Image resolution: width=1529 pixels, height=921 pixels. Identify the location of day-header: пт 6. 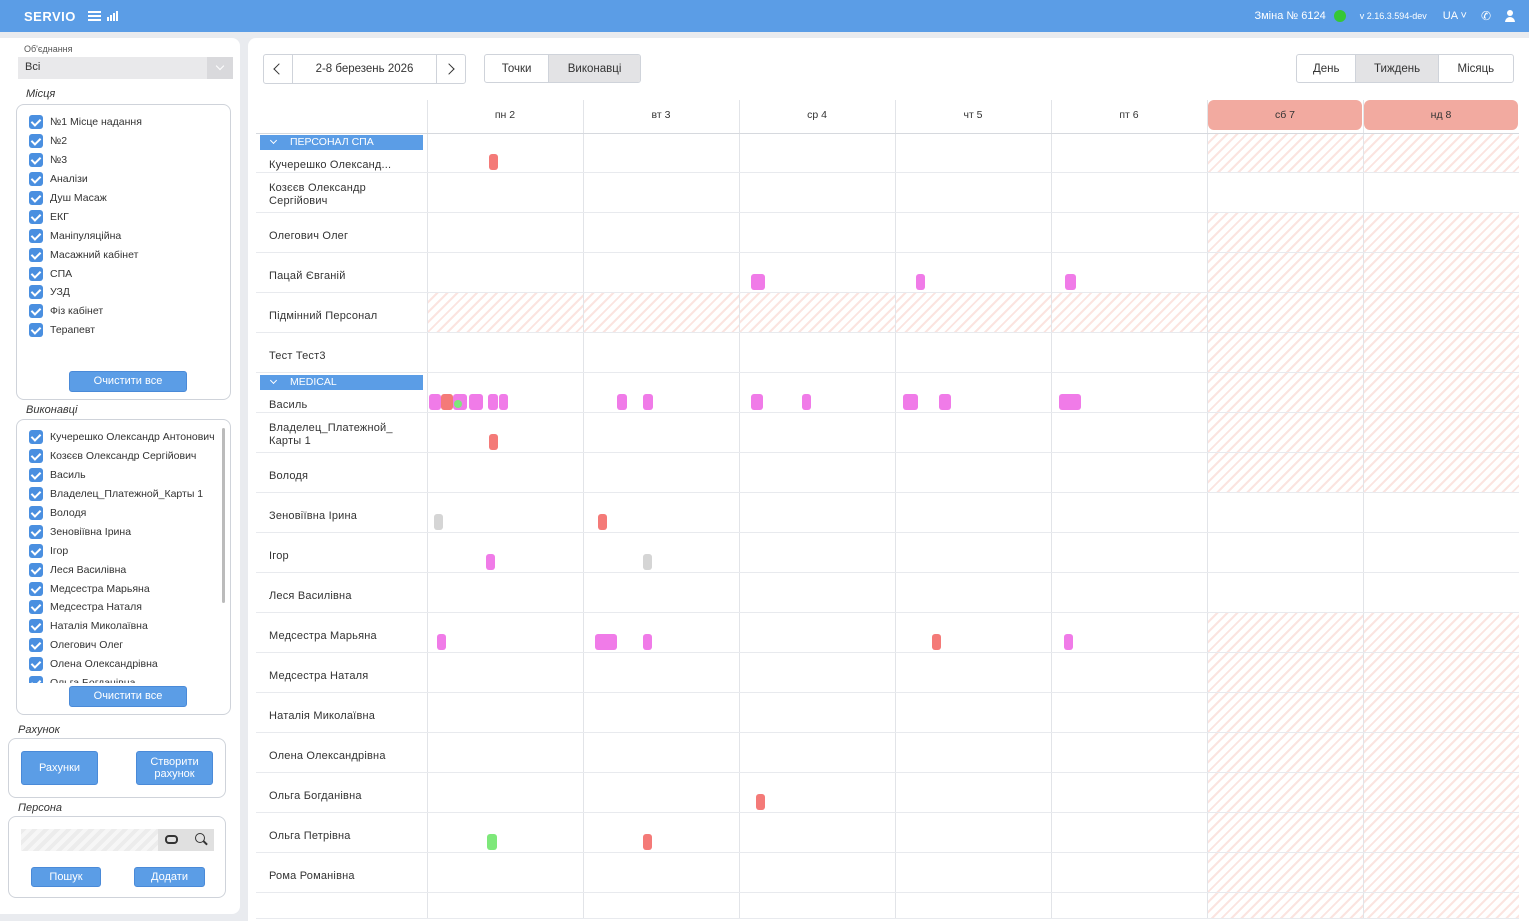
(1129, 115).